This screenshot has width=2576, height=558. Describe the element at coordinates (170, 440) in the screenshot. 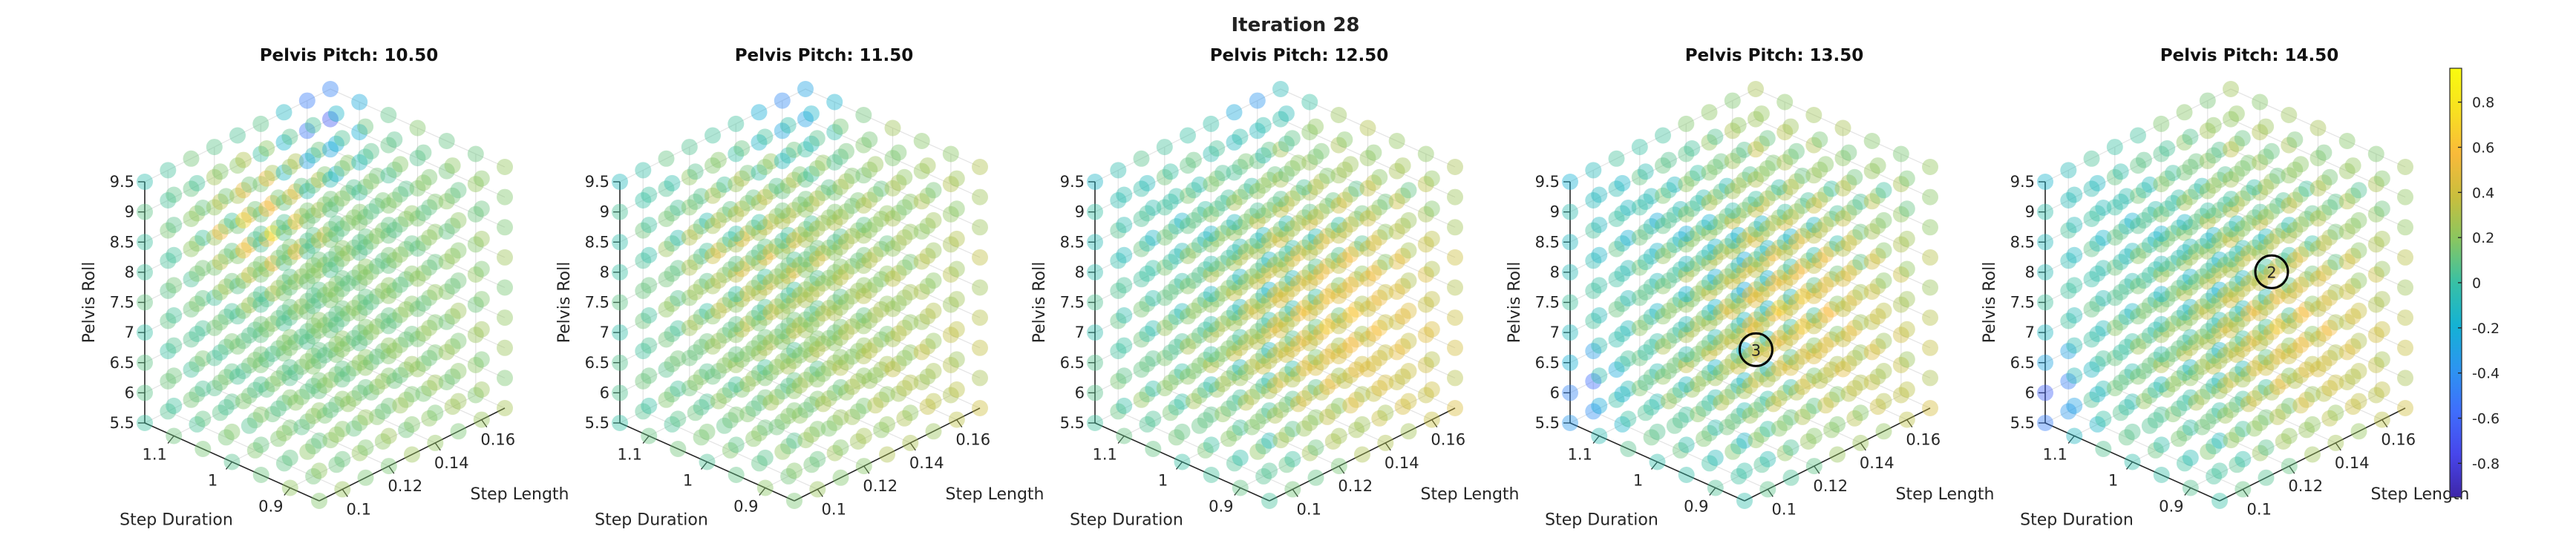

I see `y-tick-mark` at that location.